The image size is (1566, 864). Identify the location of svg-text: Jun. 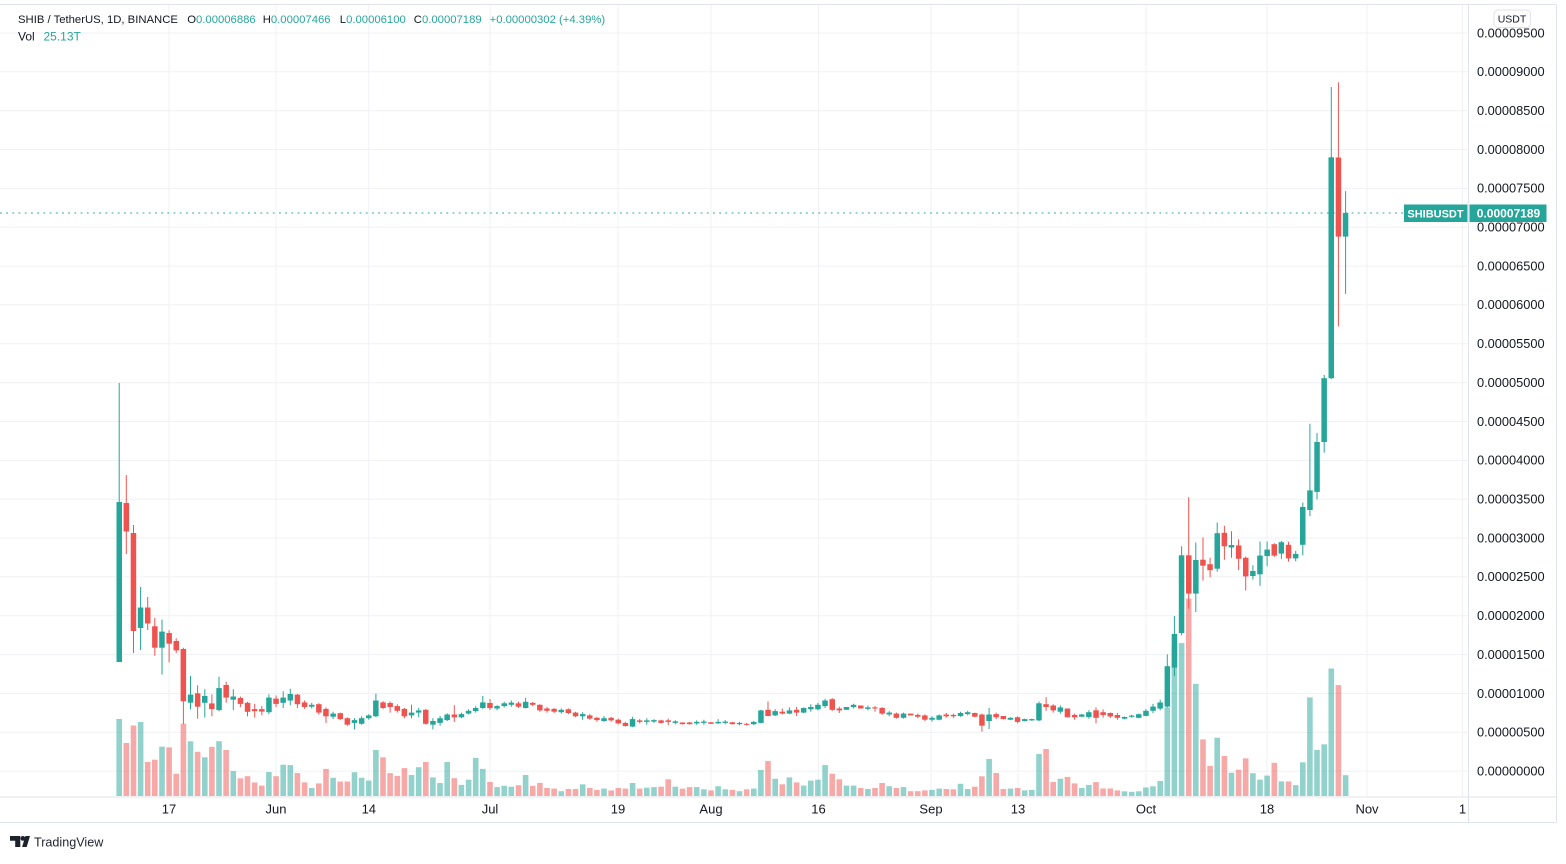
(276, 809).